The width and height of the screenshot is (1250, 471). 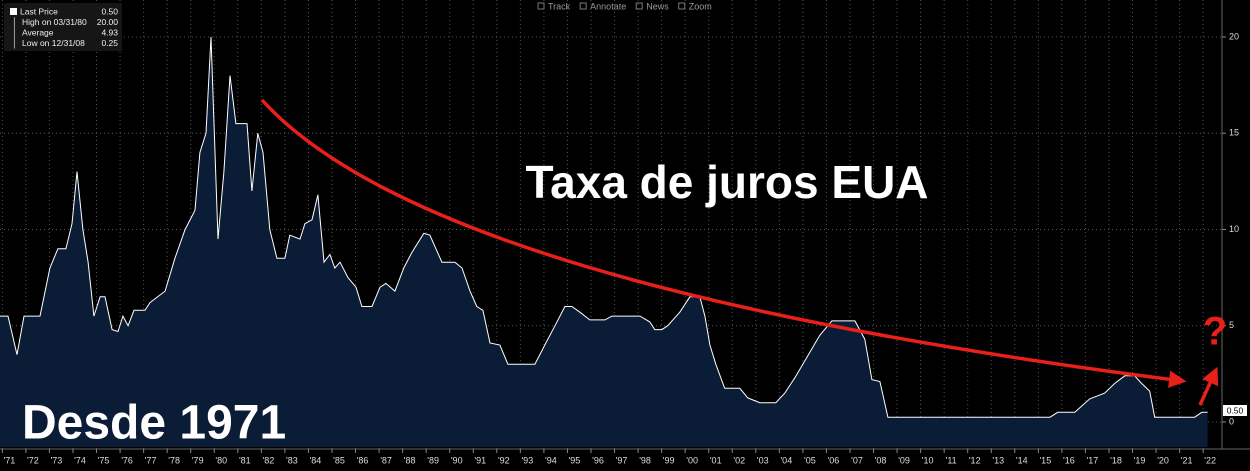 What do you see at coordinates (433, 460) in the screenshot?
I see `x-tick-label: '89` at bounding box center [433, 460].